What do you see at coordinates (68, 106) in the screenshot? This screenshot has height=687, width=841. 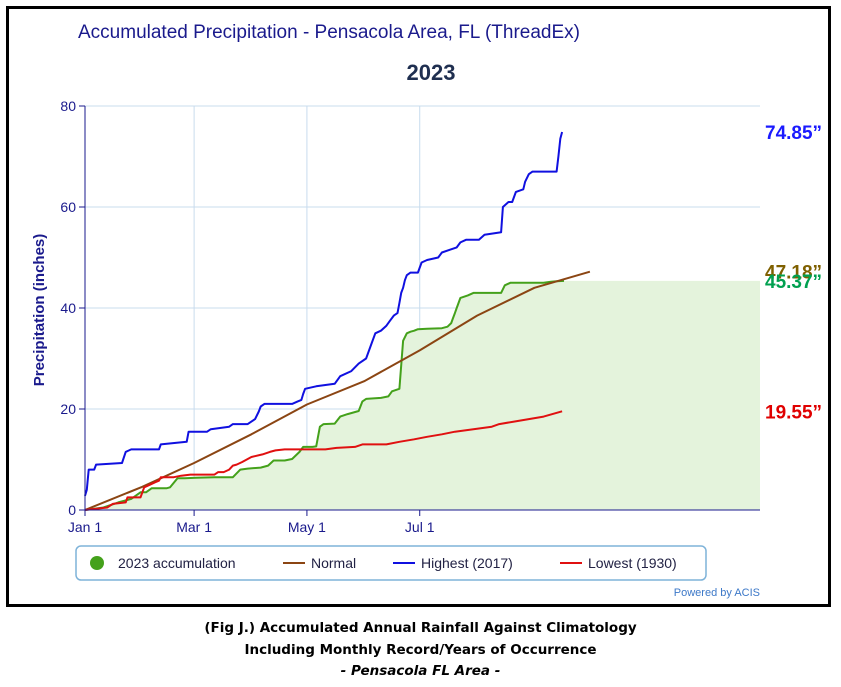 I see `y-tick-label: 80` at bounding box center [68, 106].